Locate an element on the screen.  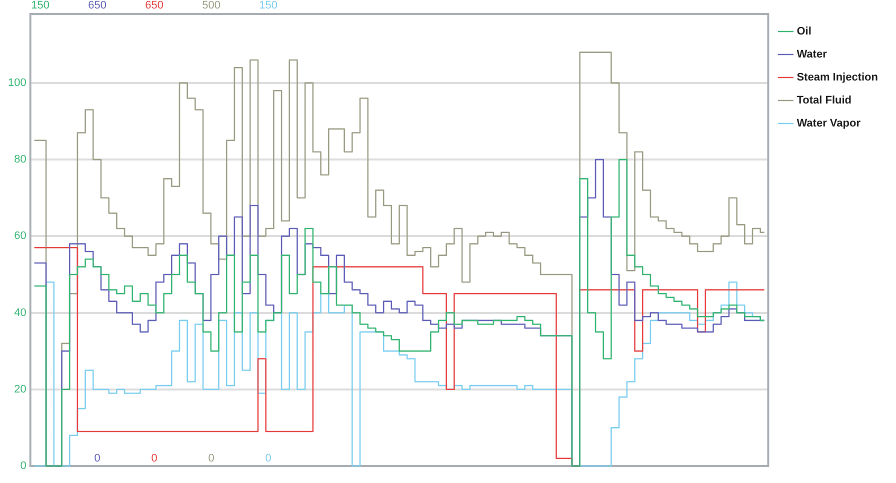
legend-label: Steam Injection is located at coordinates (837, 78).